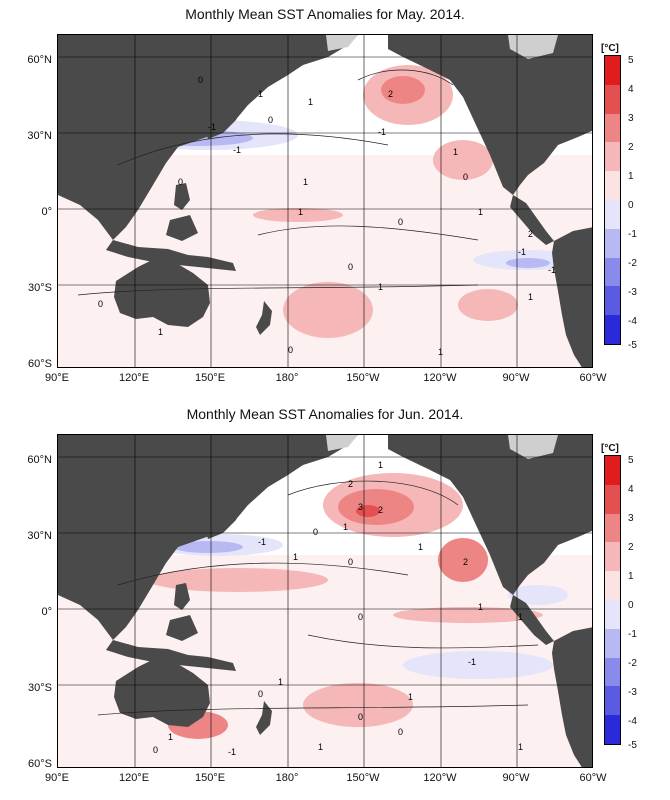 Image resolution: width=670 pixels, height=800 pixels. I want to click on lon-label: 150°W, so click(363, 378).